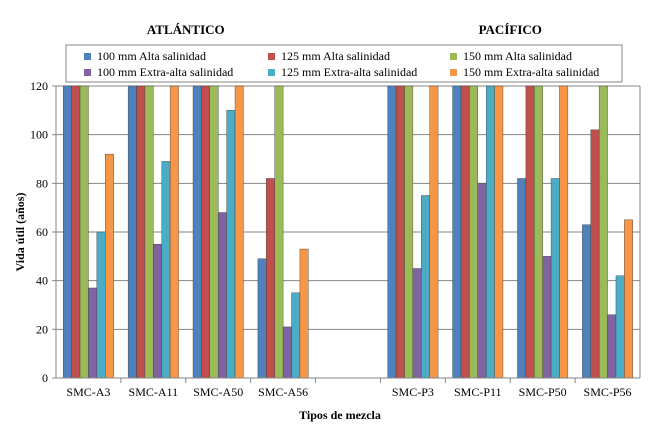  I want to click on y-tick-label: 20, so click(42, 329).